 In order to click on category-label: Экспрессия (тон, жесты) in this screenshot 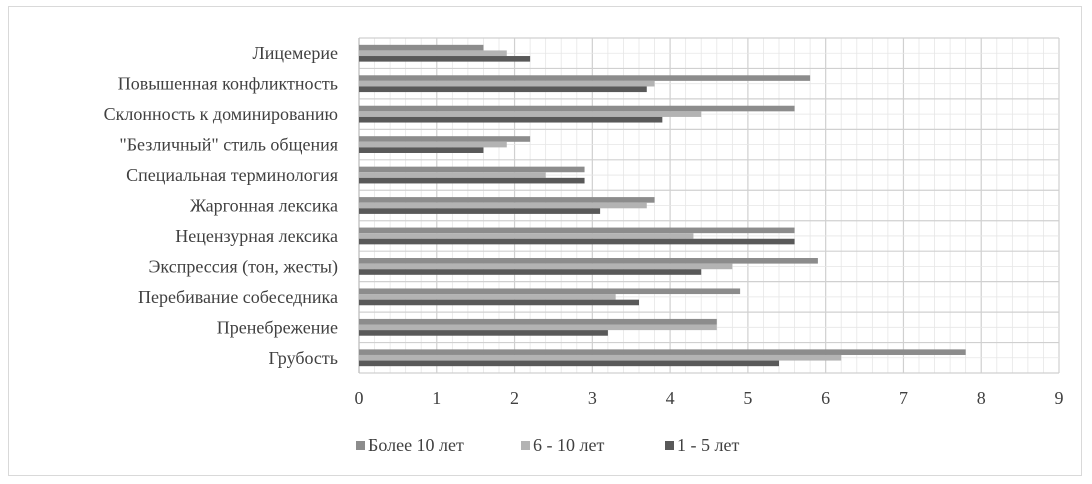, I will do `click(243, 266)`.